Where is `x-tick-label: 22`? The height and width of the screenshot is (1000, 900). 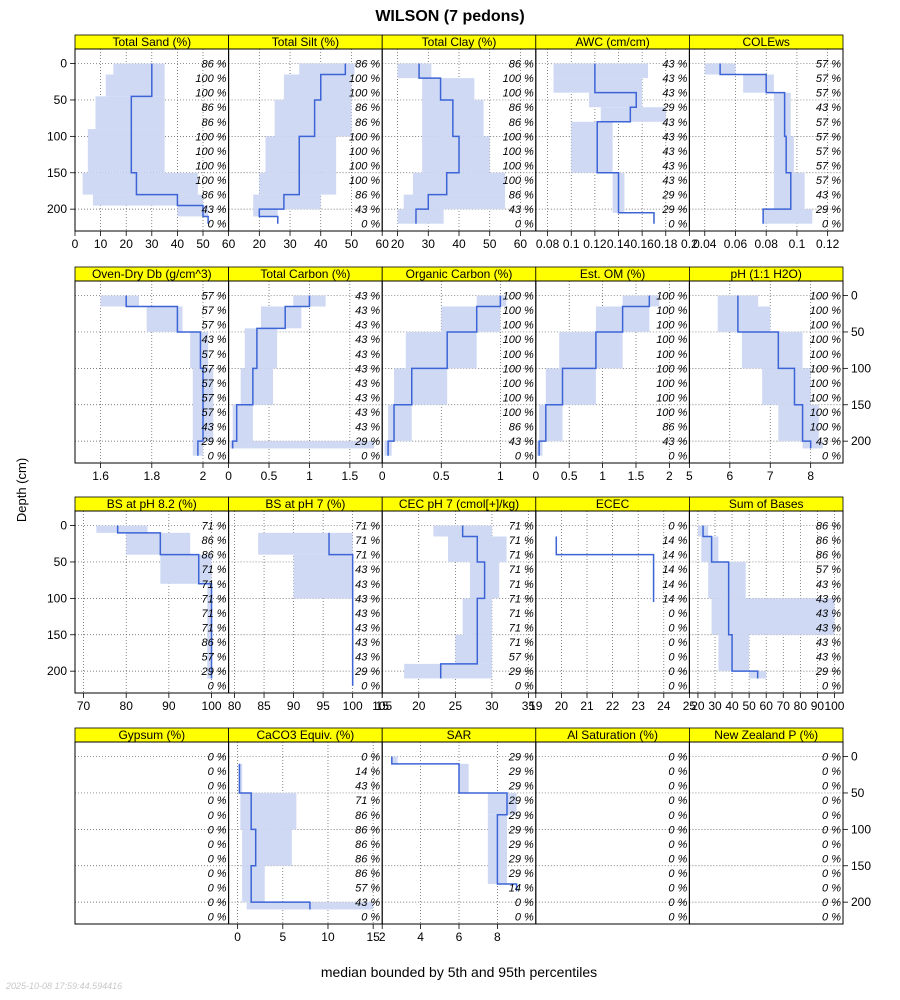 x-tick-label: 22 is located at coordinates (613, 706).